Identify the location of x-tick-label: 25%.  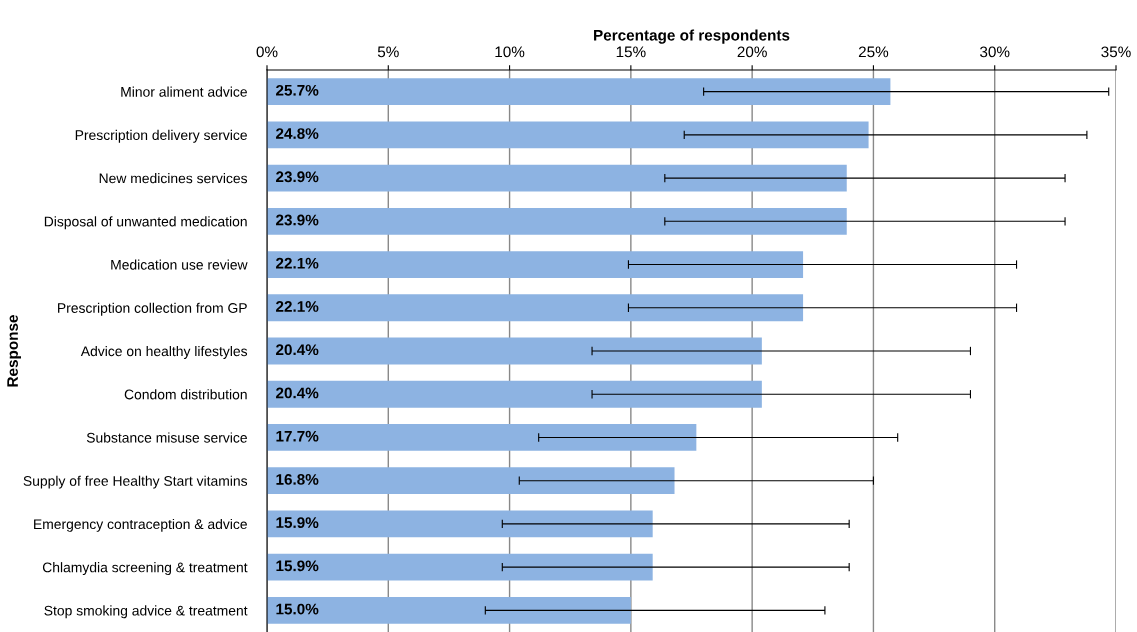
(873, 52).